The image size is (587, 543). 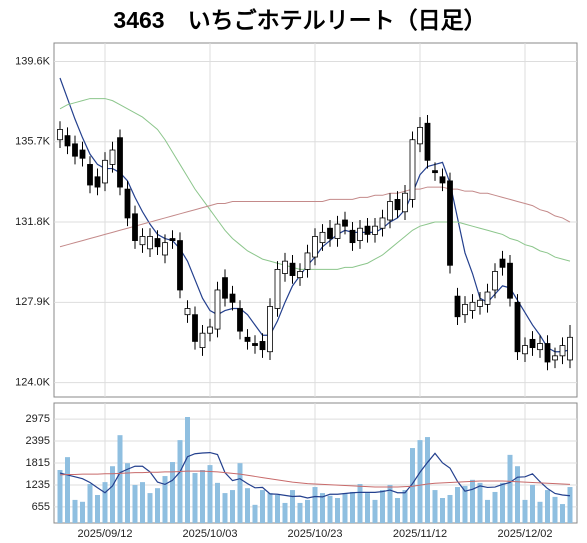 I want to click on x-tick-label: 2025/11/12, so click(x=420, y=534).